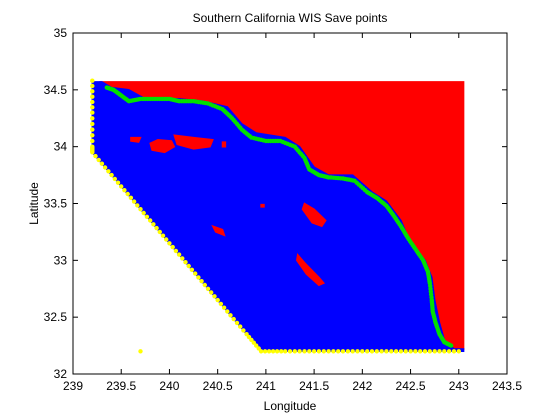  I want to click on y-tick-label: 35, so click(61, 33).